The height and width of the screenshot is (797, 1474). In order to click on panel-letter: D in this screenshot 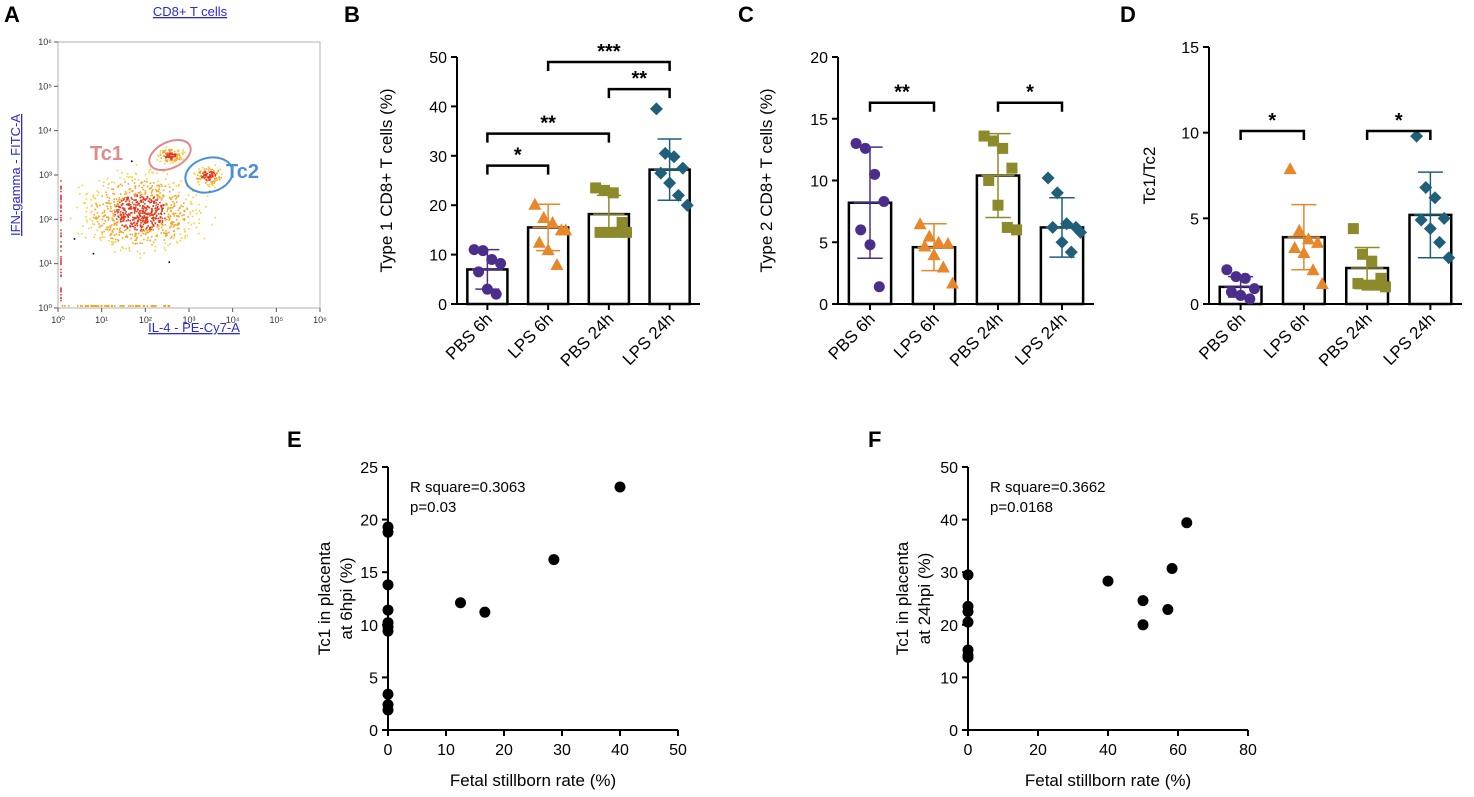, I will do `click(1128, 14)`.